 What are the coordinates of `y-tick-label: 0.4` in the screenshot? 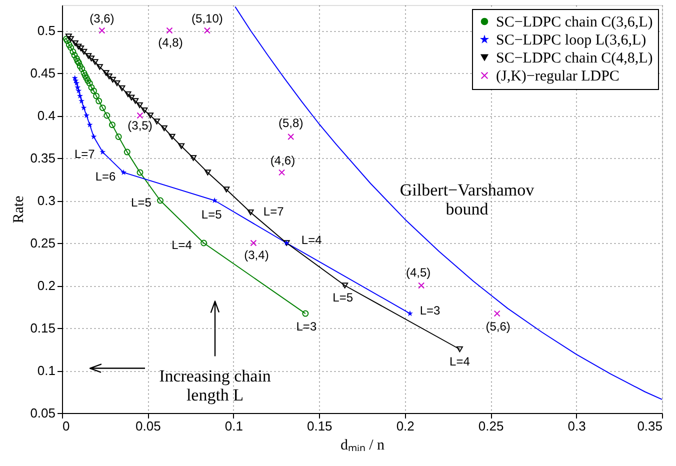 It's located at (46, 115).